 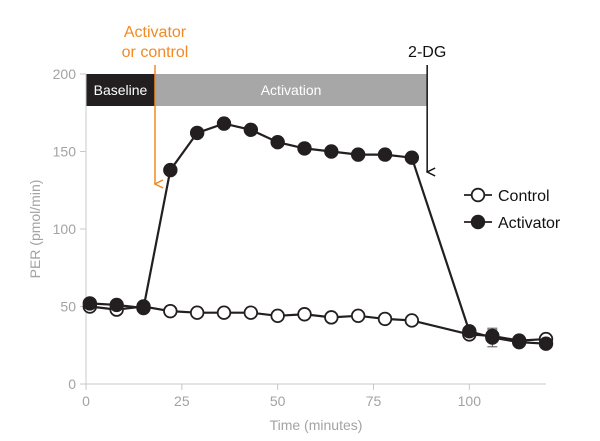 I want to click on legend-marker-activator, so click(x=478, y=222).